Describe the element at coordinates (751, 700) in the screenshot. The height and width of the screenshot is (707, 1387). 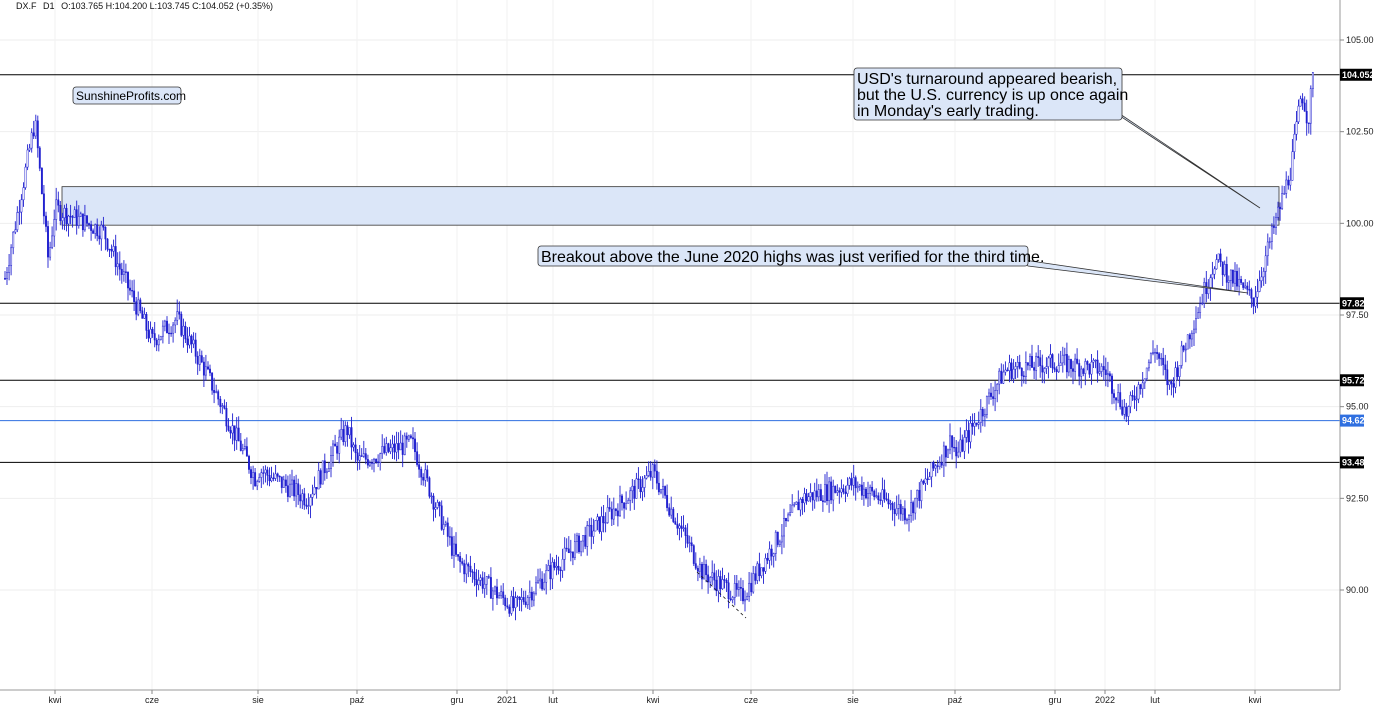
I see `x-tick-label: cze` at that location.